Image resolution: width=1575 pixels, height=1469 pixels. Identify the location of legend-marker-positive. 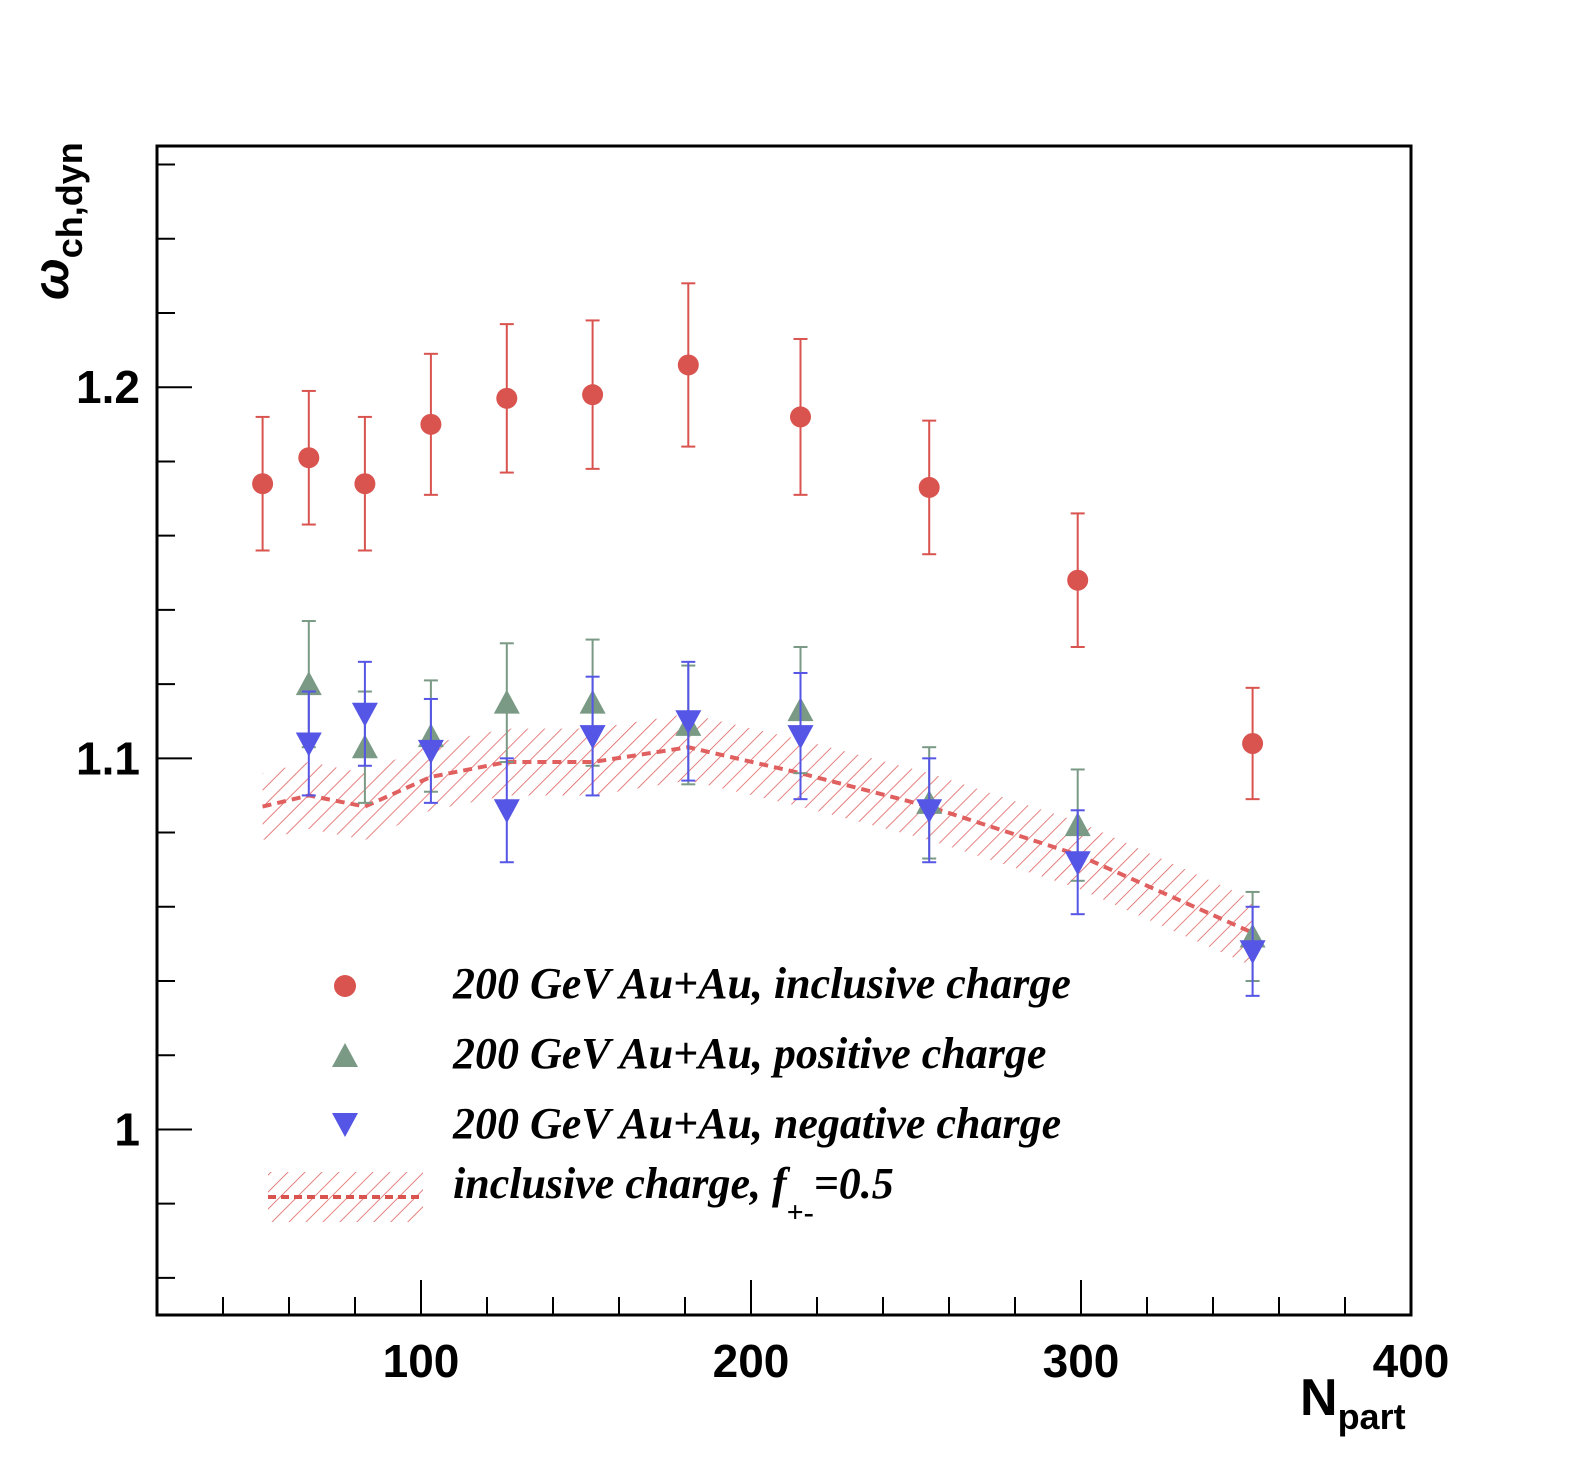
(345, 1055).